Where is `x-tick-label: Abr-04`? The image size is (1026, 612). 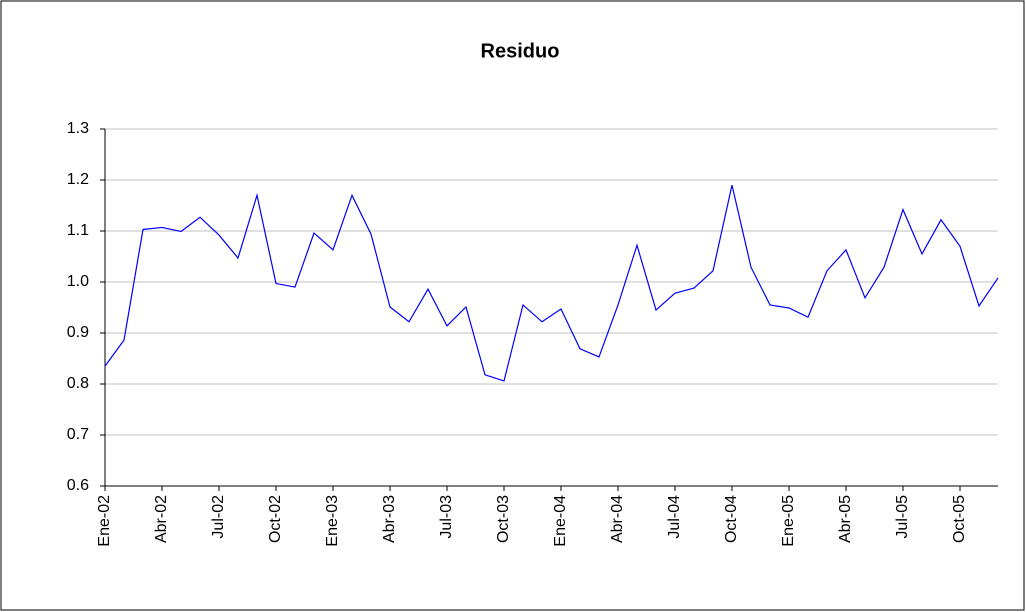
x-tick-label: Abr-04 is located at coordinates (617, 519).